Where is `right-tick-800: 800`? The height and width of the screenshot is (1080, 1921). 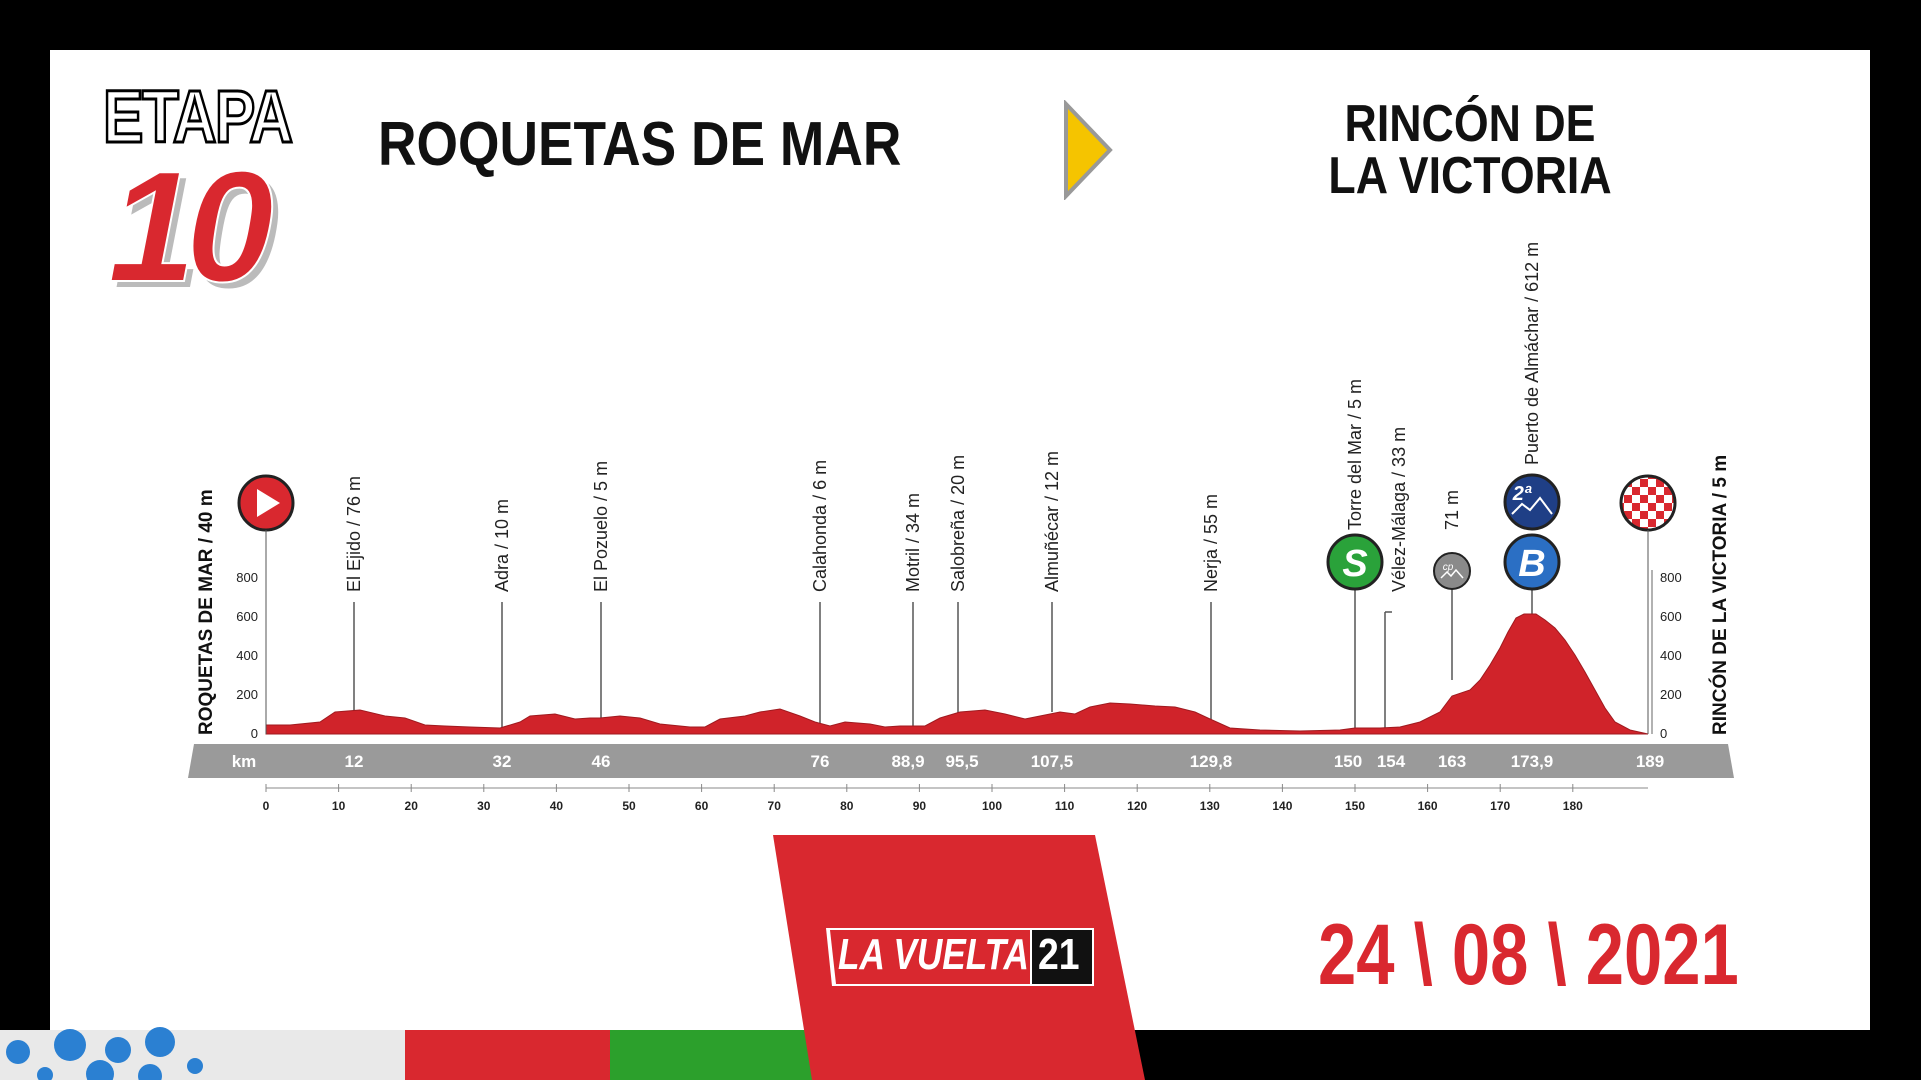
right-tick-800: 800 is located at coordinates (1671, 577).